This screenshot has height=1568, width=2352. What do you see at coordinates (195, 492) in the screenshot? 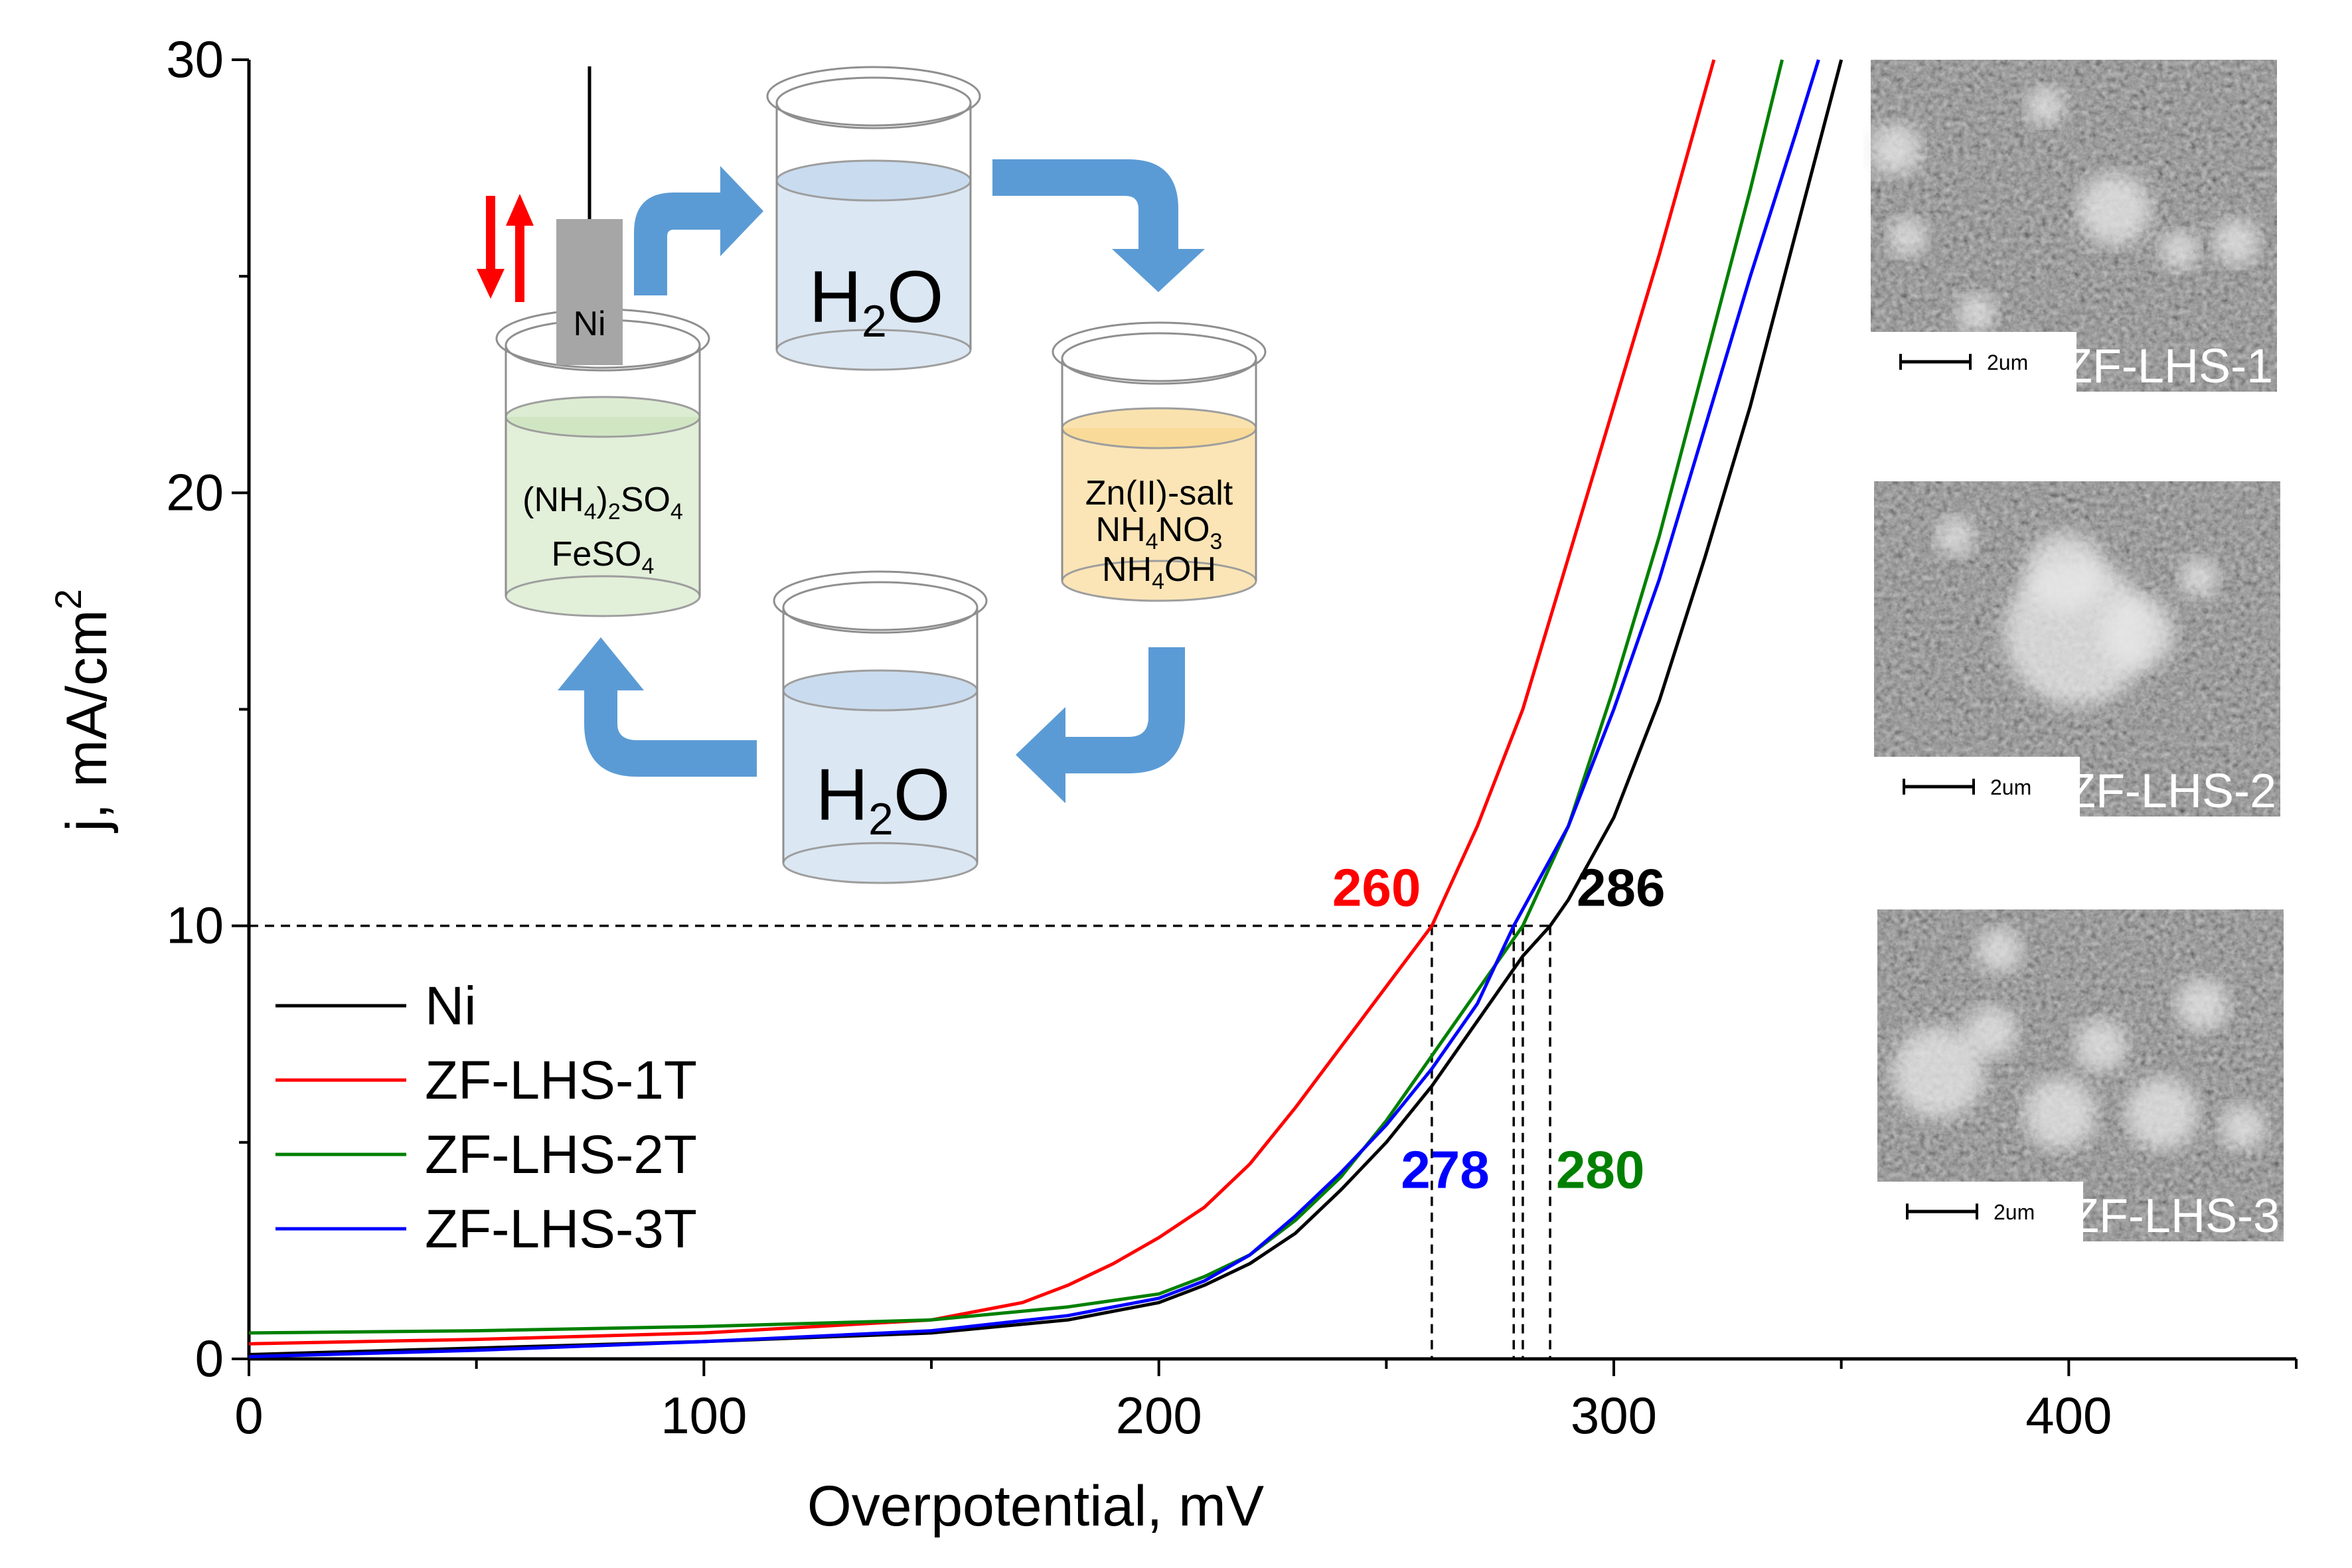
I see `y-tick-label: 20` at bounding box center [195, 492].